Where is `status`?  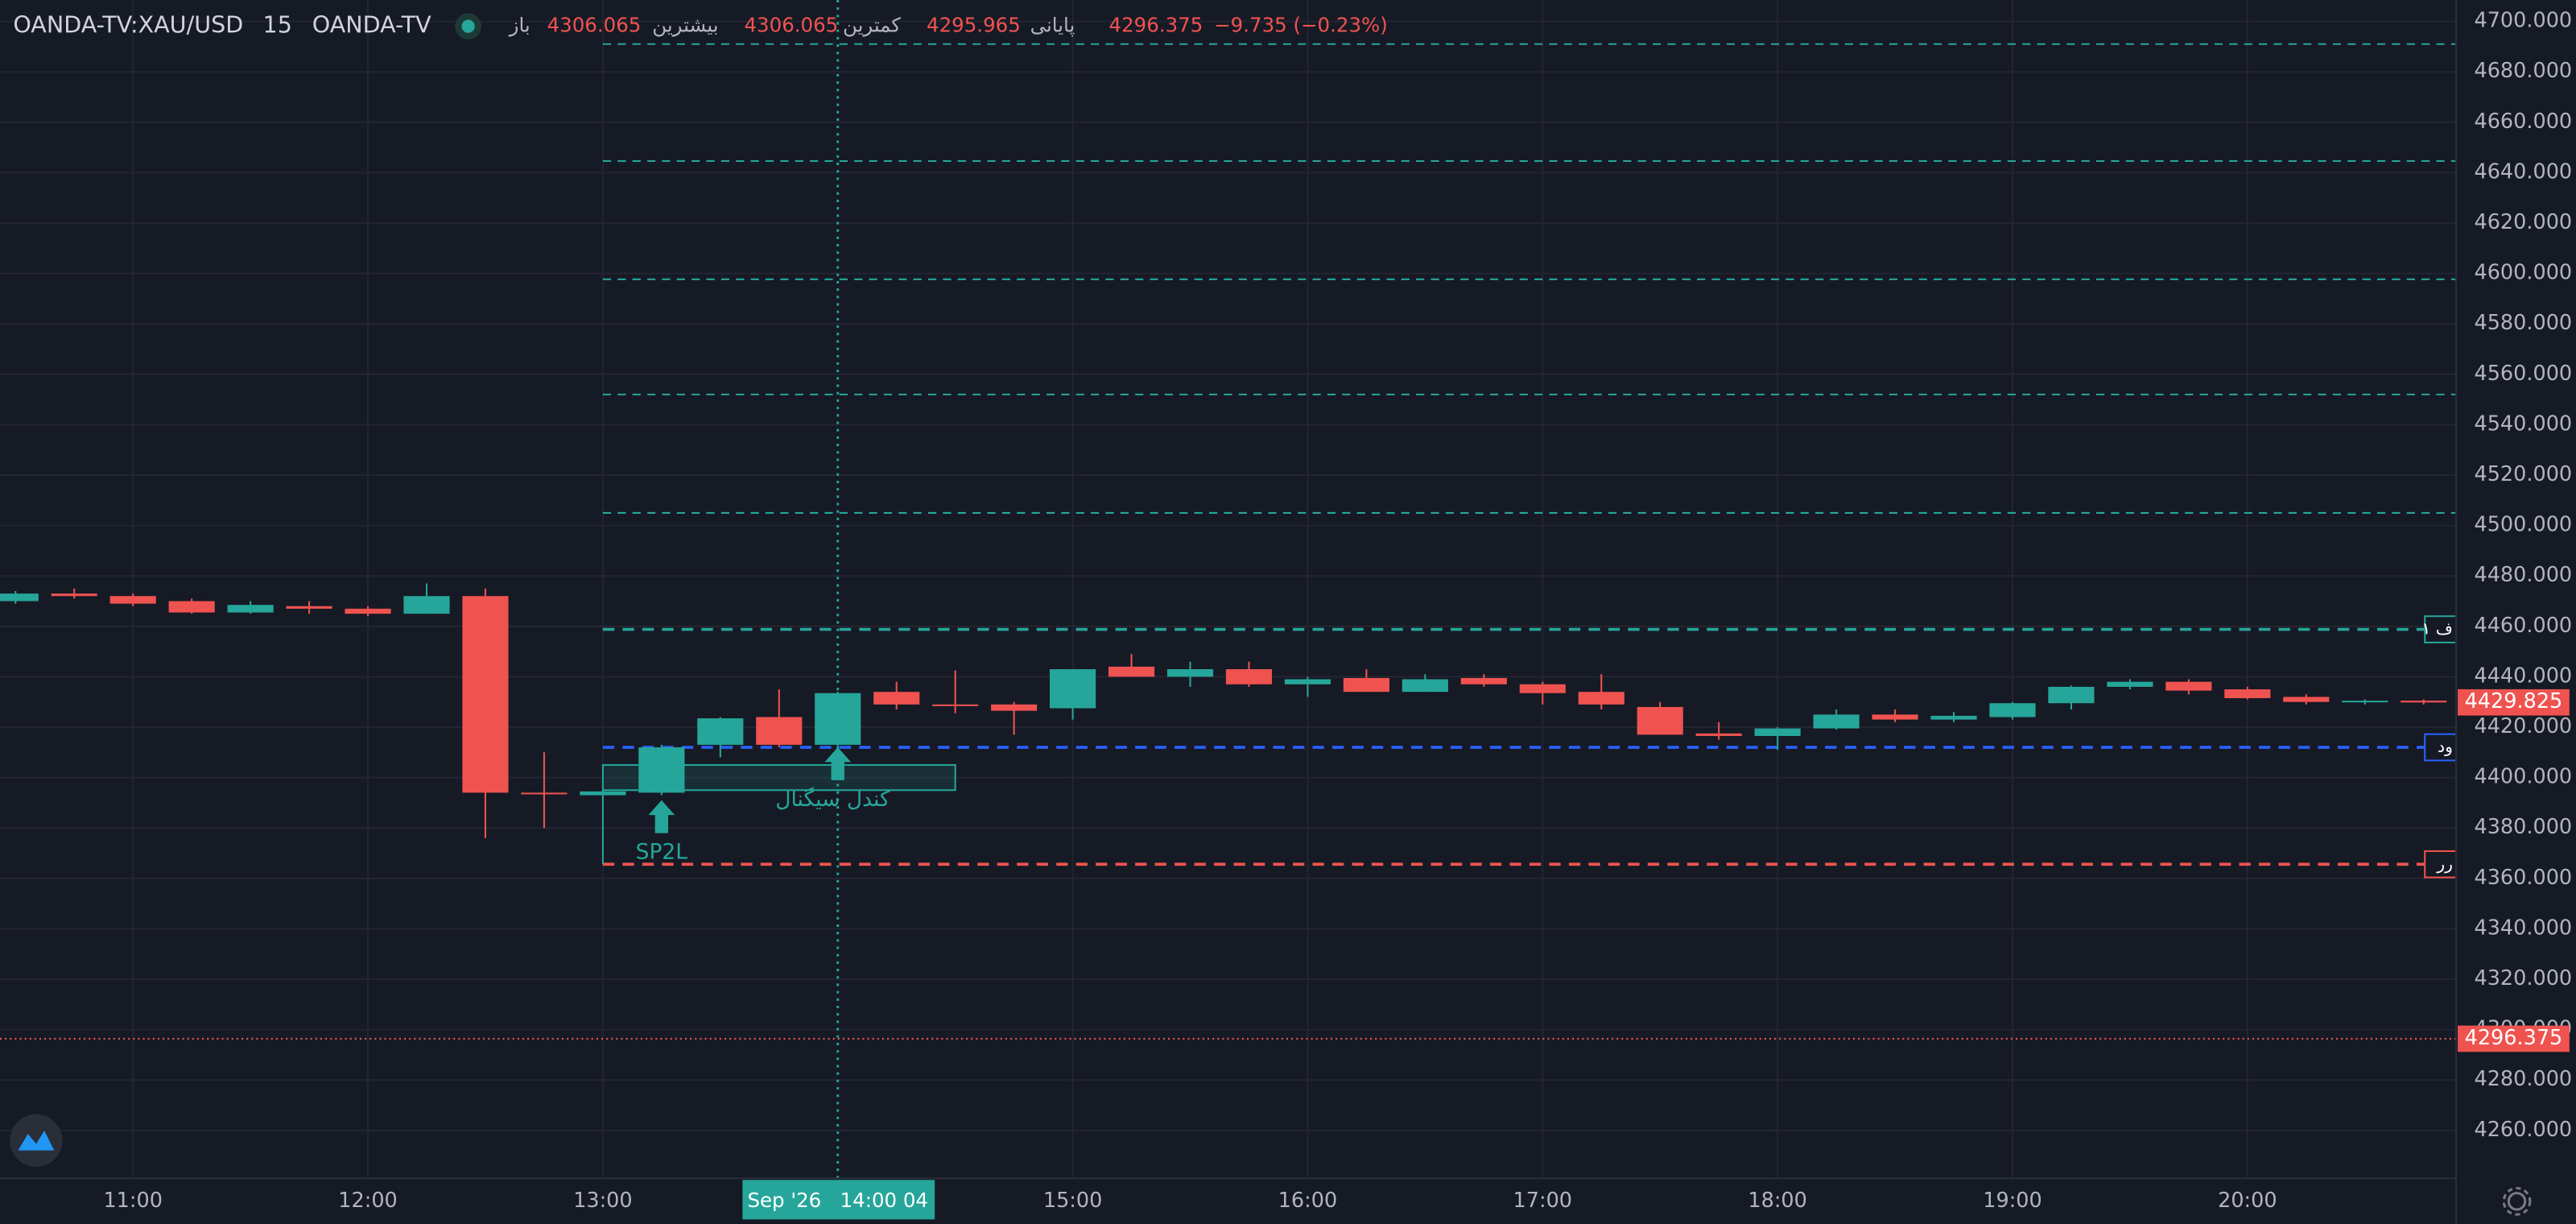 status is located at coordinates (468, 26).